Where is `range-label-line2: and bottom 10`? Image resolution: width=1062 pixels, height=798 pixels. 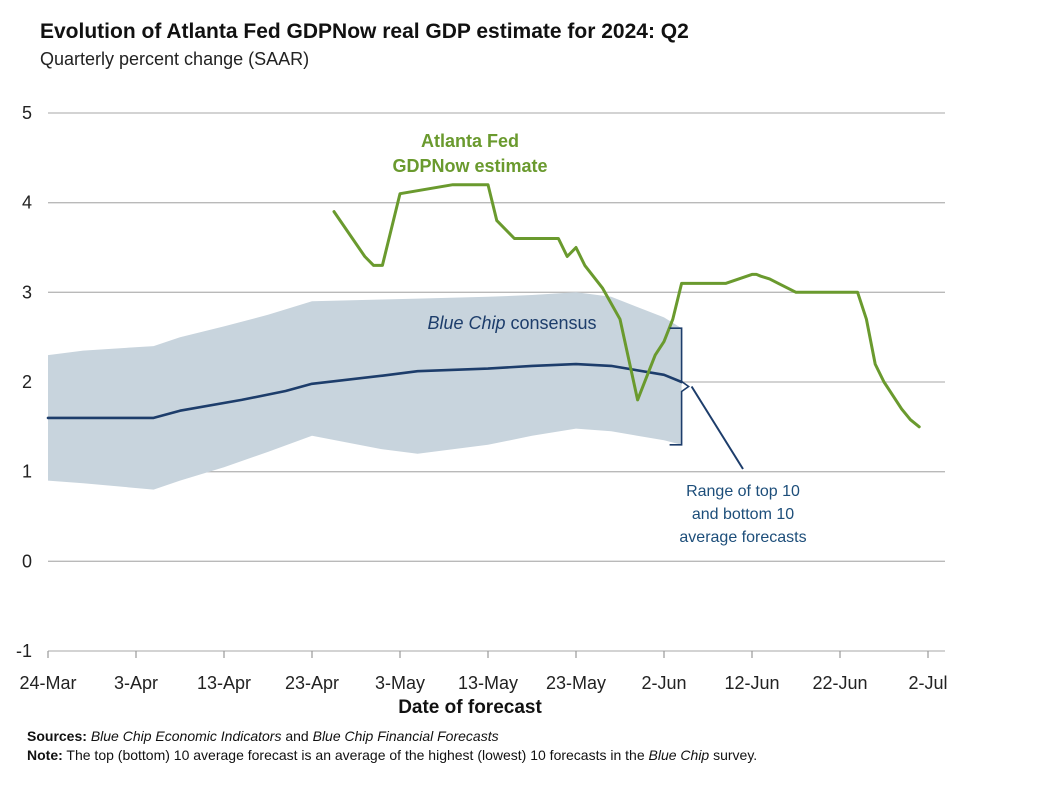 range-label-line2: and bottom 10 is located at coordinates (743, 514).